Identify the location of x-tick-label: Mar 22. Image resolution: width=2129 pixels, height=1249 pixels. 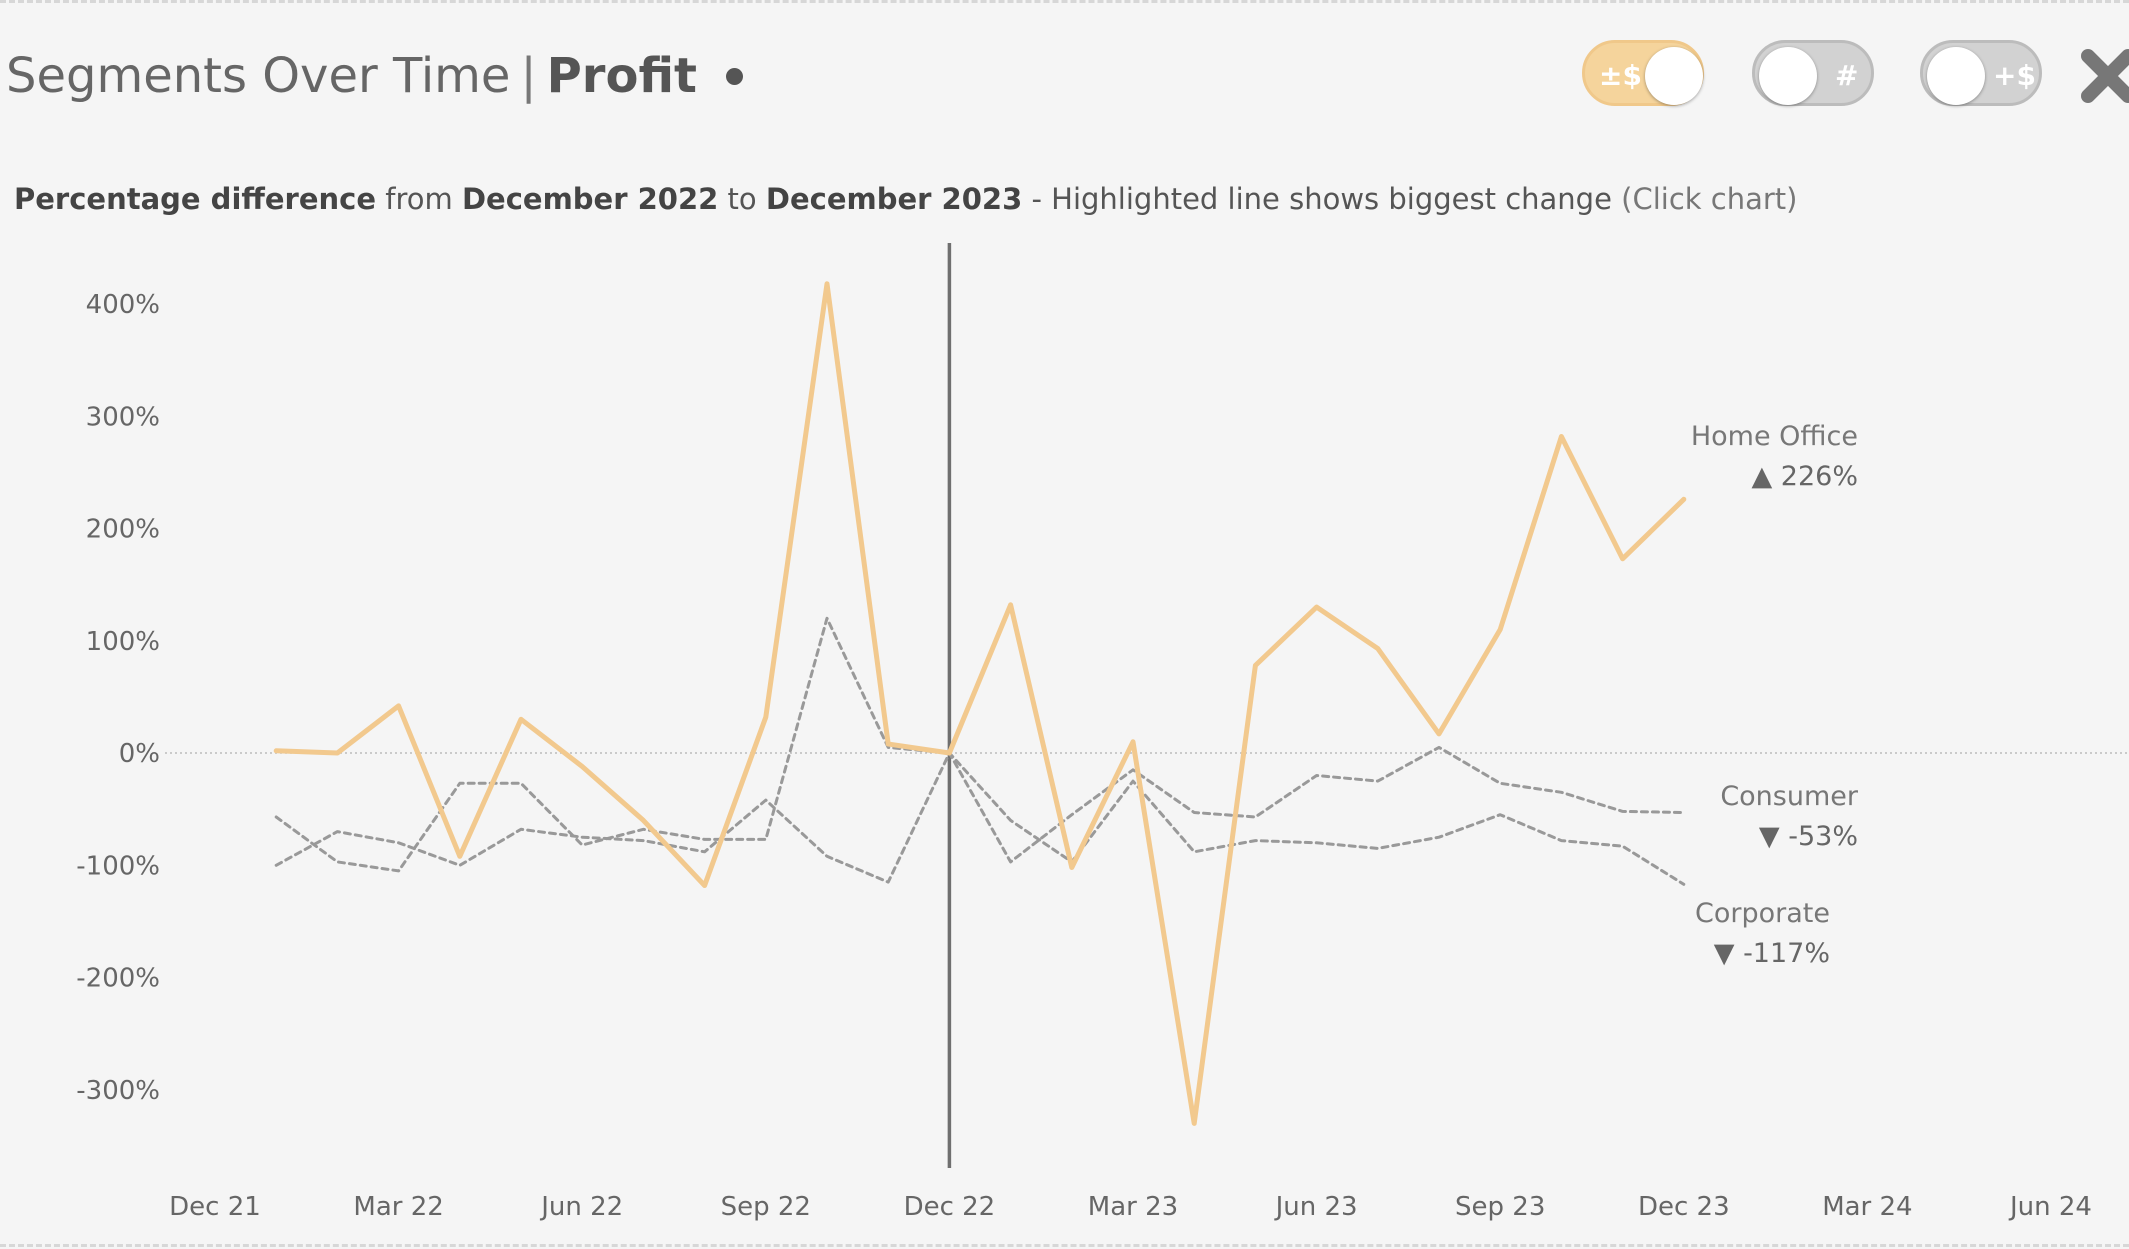
(398, 1207).